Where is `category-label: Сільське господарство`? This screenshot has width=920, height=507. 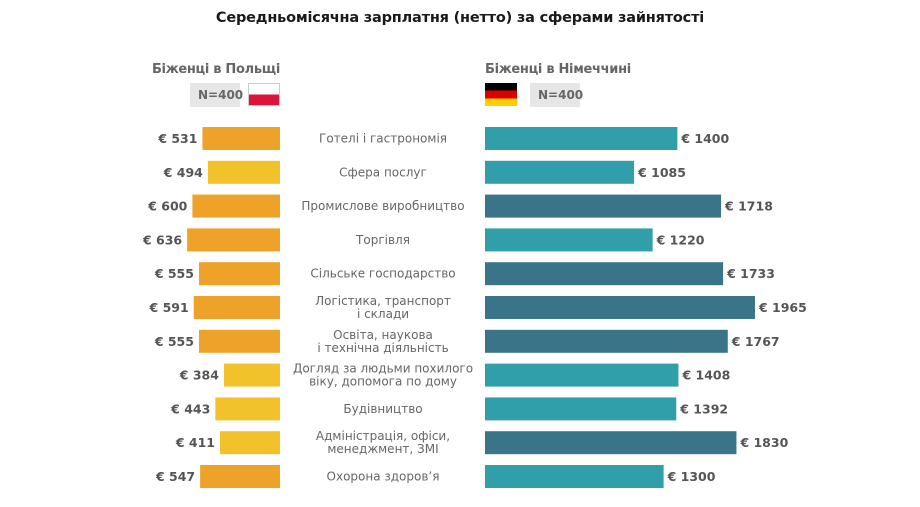
category-label: Сільське господарство is located at coordinates (382, 274).